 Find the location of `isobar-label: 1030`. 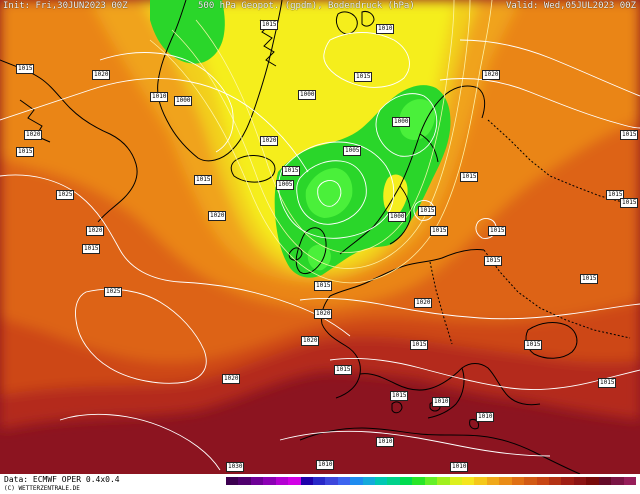

isobar-label: 1030 is located at coordinates (235, 467).